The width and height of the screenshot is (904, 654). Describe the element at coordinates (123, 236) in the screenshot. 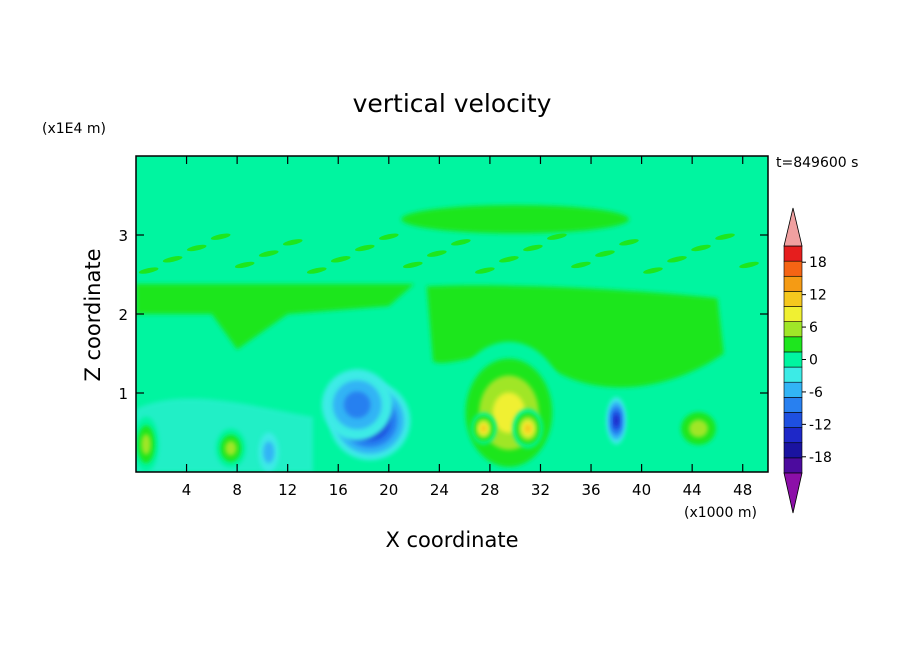

I see `y-tick-label: 3` at that location.